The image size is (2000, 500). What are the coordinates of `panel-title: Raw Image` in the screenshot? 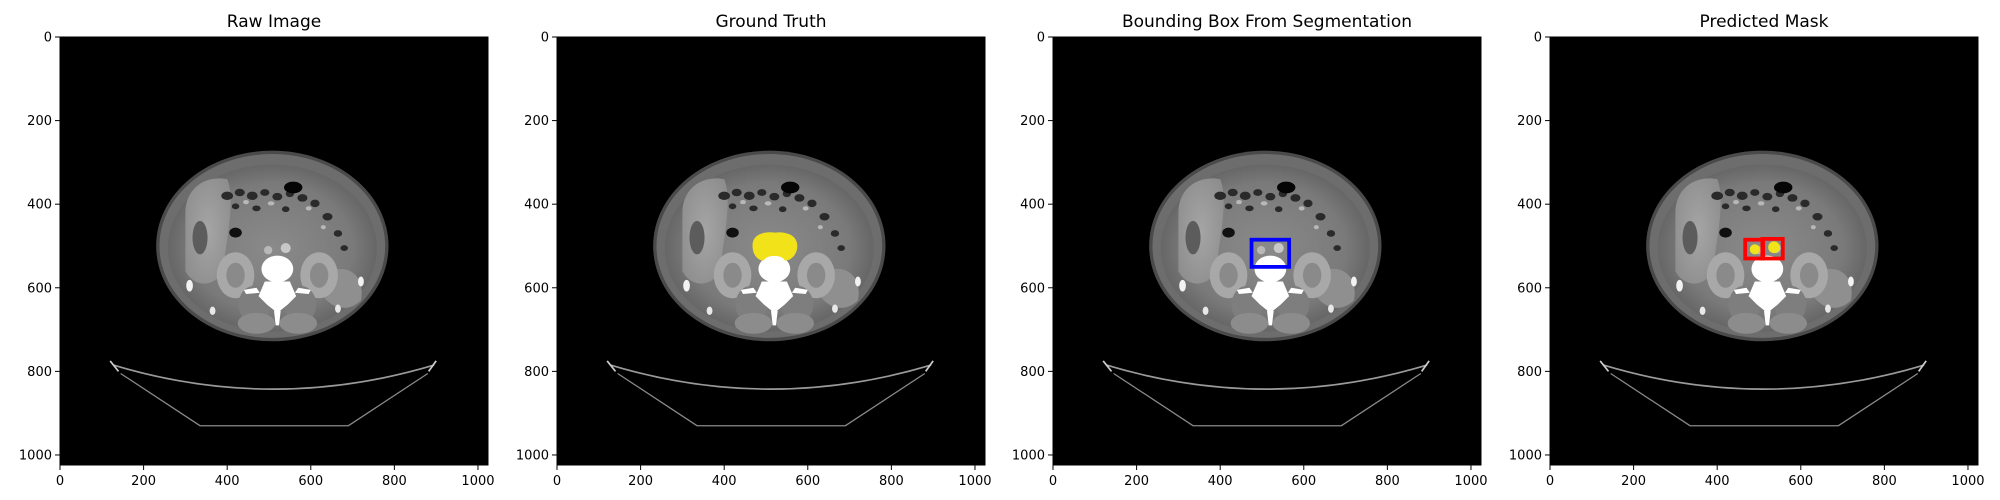 It's located at (274, 22).